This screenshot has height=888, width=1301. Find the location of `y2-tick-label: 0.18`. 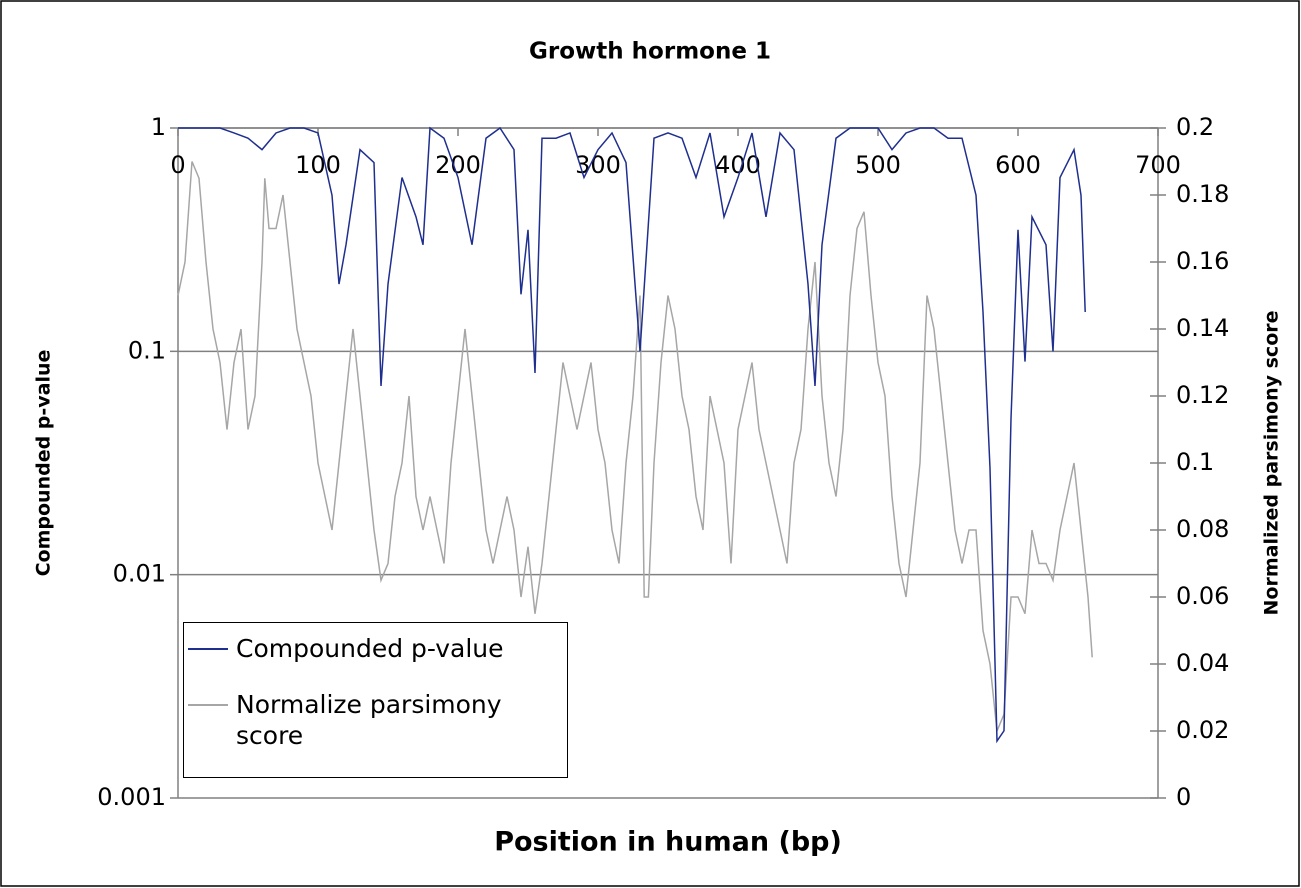

y2-tick-label: 0.18 is located at coordinates (1202, 194).